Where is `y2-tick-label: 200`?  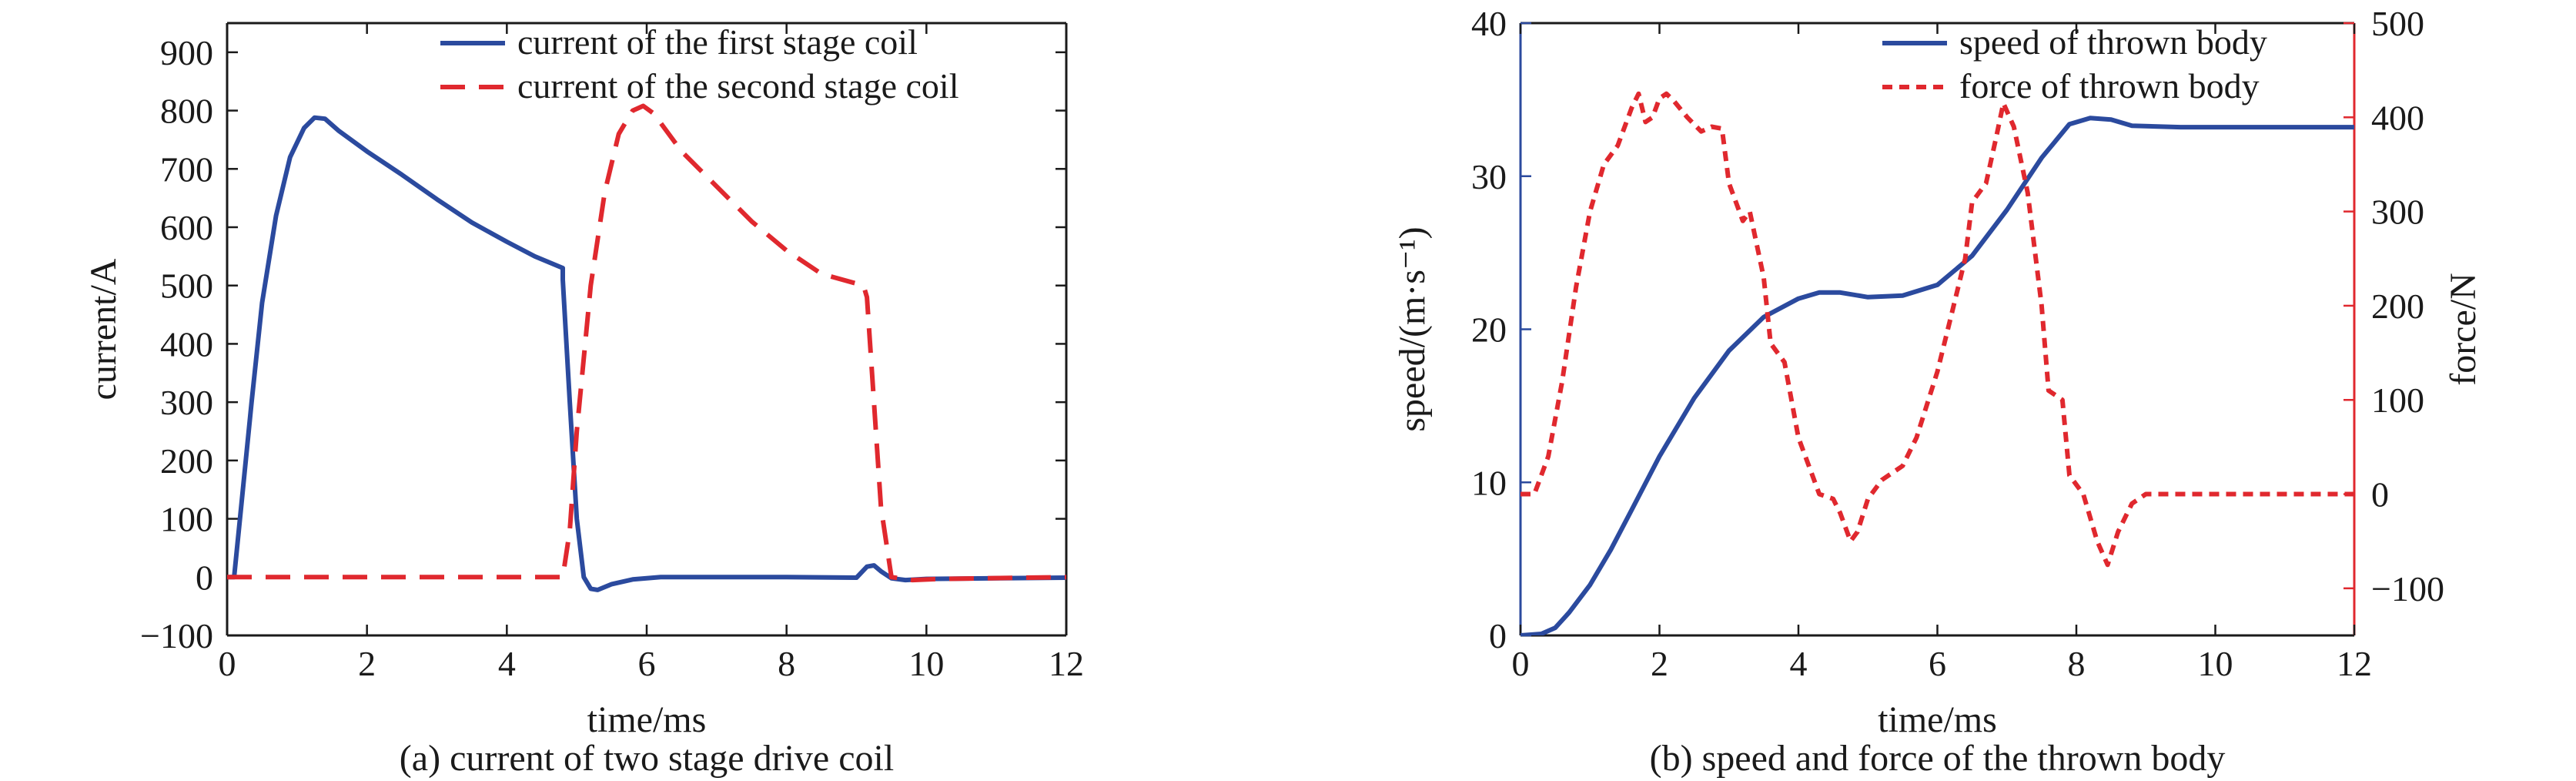 y2-tick-label: 200 is located at coordinates (2397, 307).